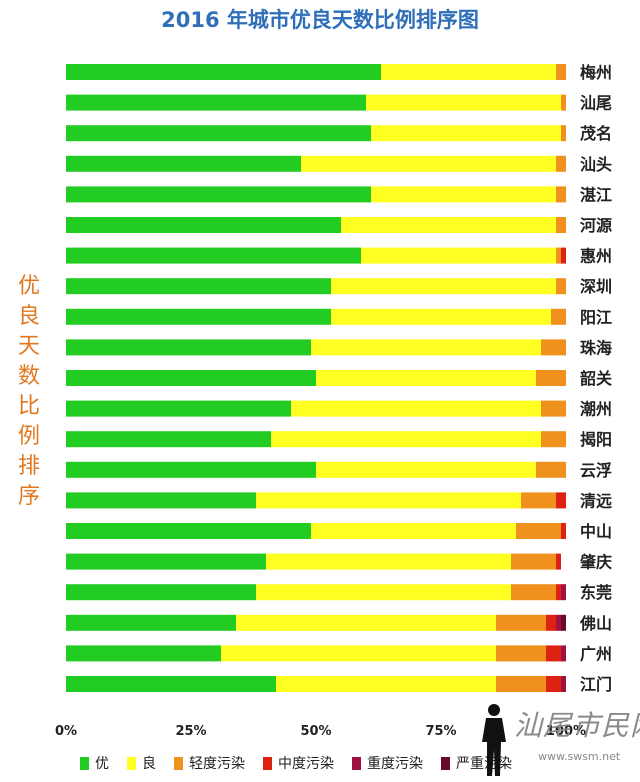  Describe the element at coordinates (161, 592) in the screenshot. I see `bar-segment-东莞-优` at that location.